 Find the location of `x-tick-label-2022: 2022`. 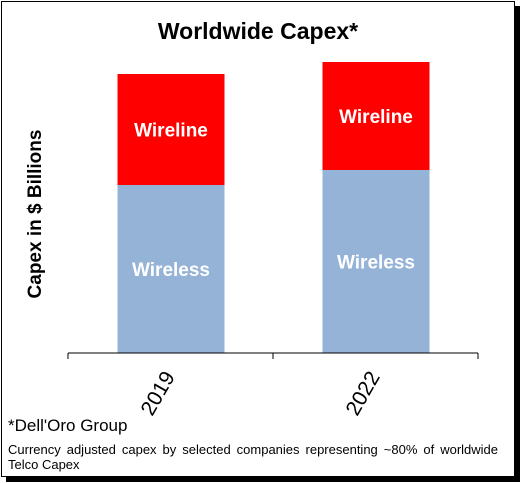

x-tick-label-2022: 2022 is located at coordinates (363, 394).